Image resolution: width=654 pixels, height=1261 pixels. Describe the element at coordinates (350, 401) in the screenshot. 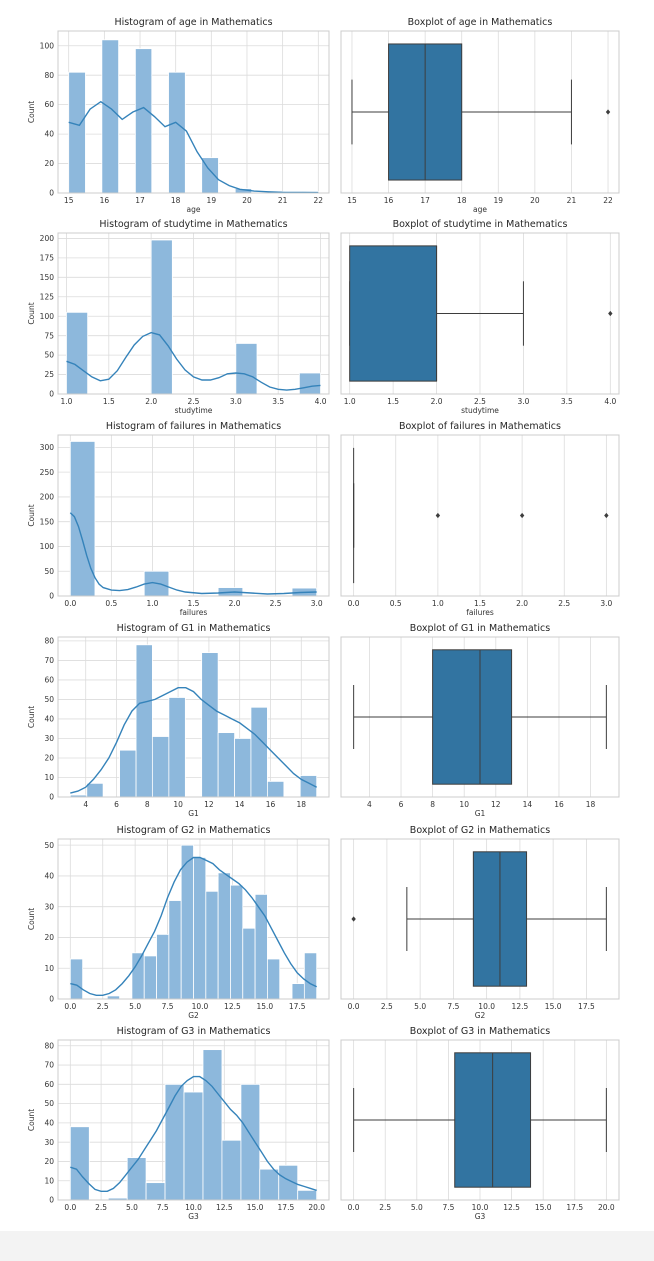

I see `x-tick-label: 1.0` at that location.